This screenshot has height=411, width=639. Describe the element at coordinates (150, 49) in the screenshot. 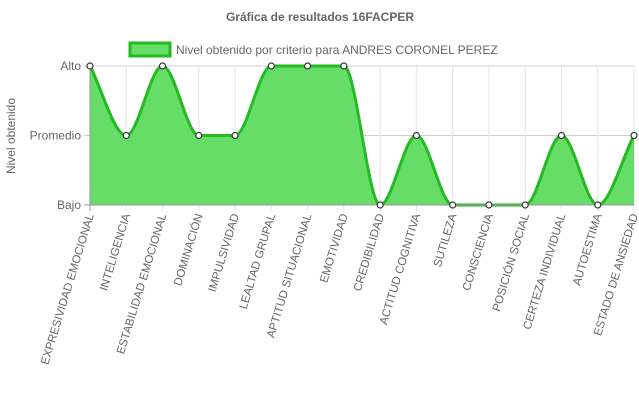

I see `legend-swatch` at that location.